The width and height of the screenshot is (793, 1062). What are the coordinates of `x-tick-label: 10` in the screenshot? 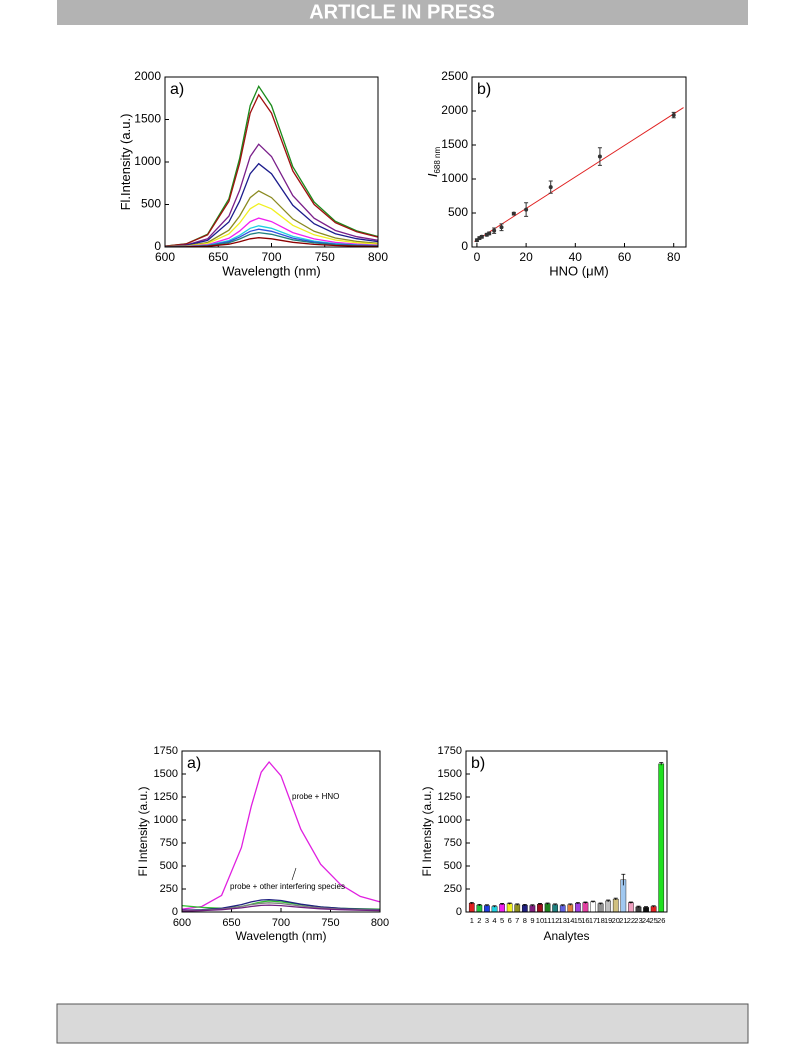 It's located at (540, 920).